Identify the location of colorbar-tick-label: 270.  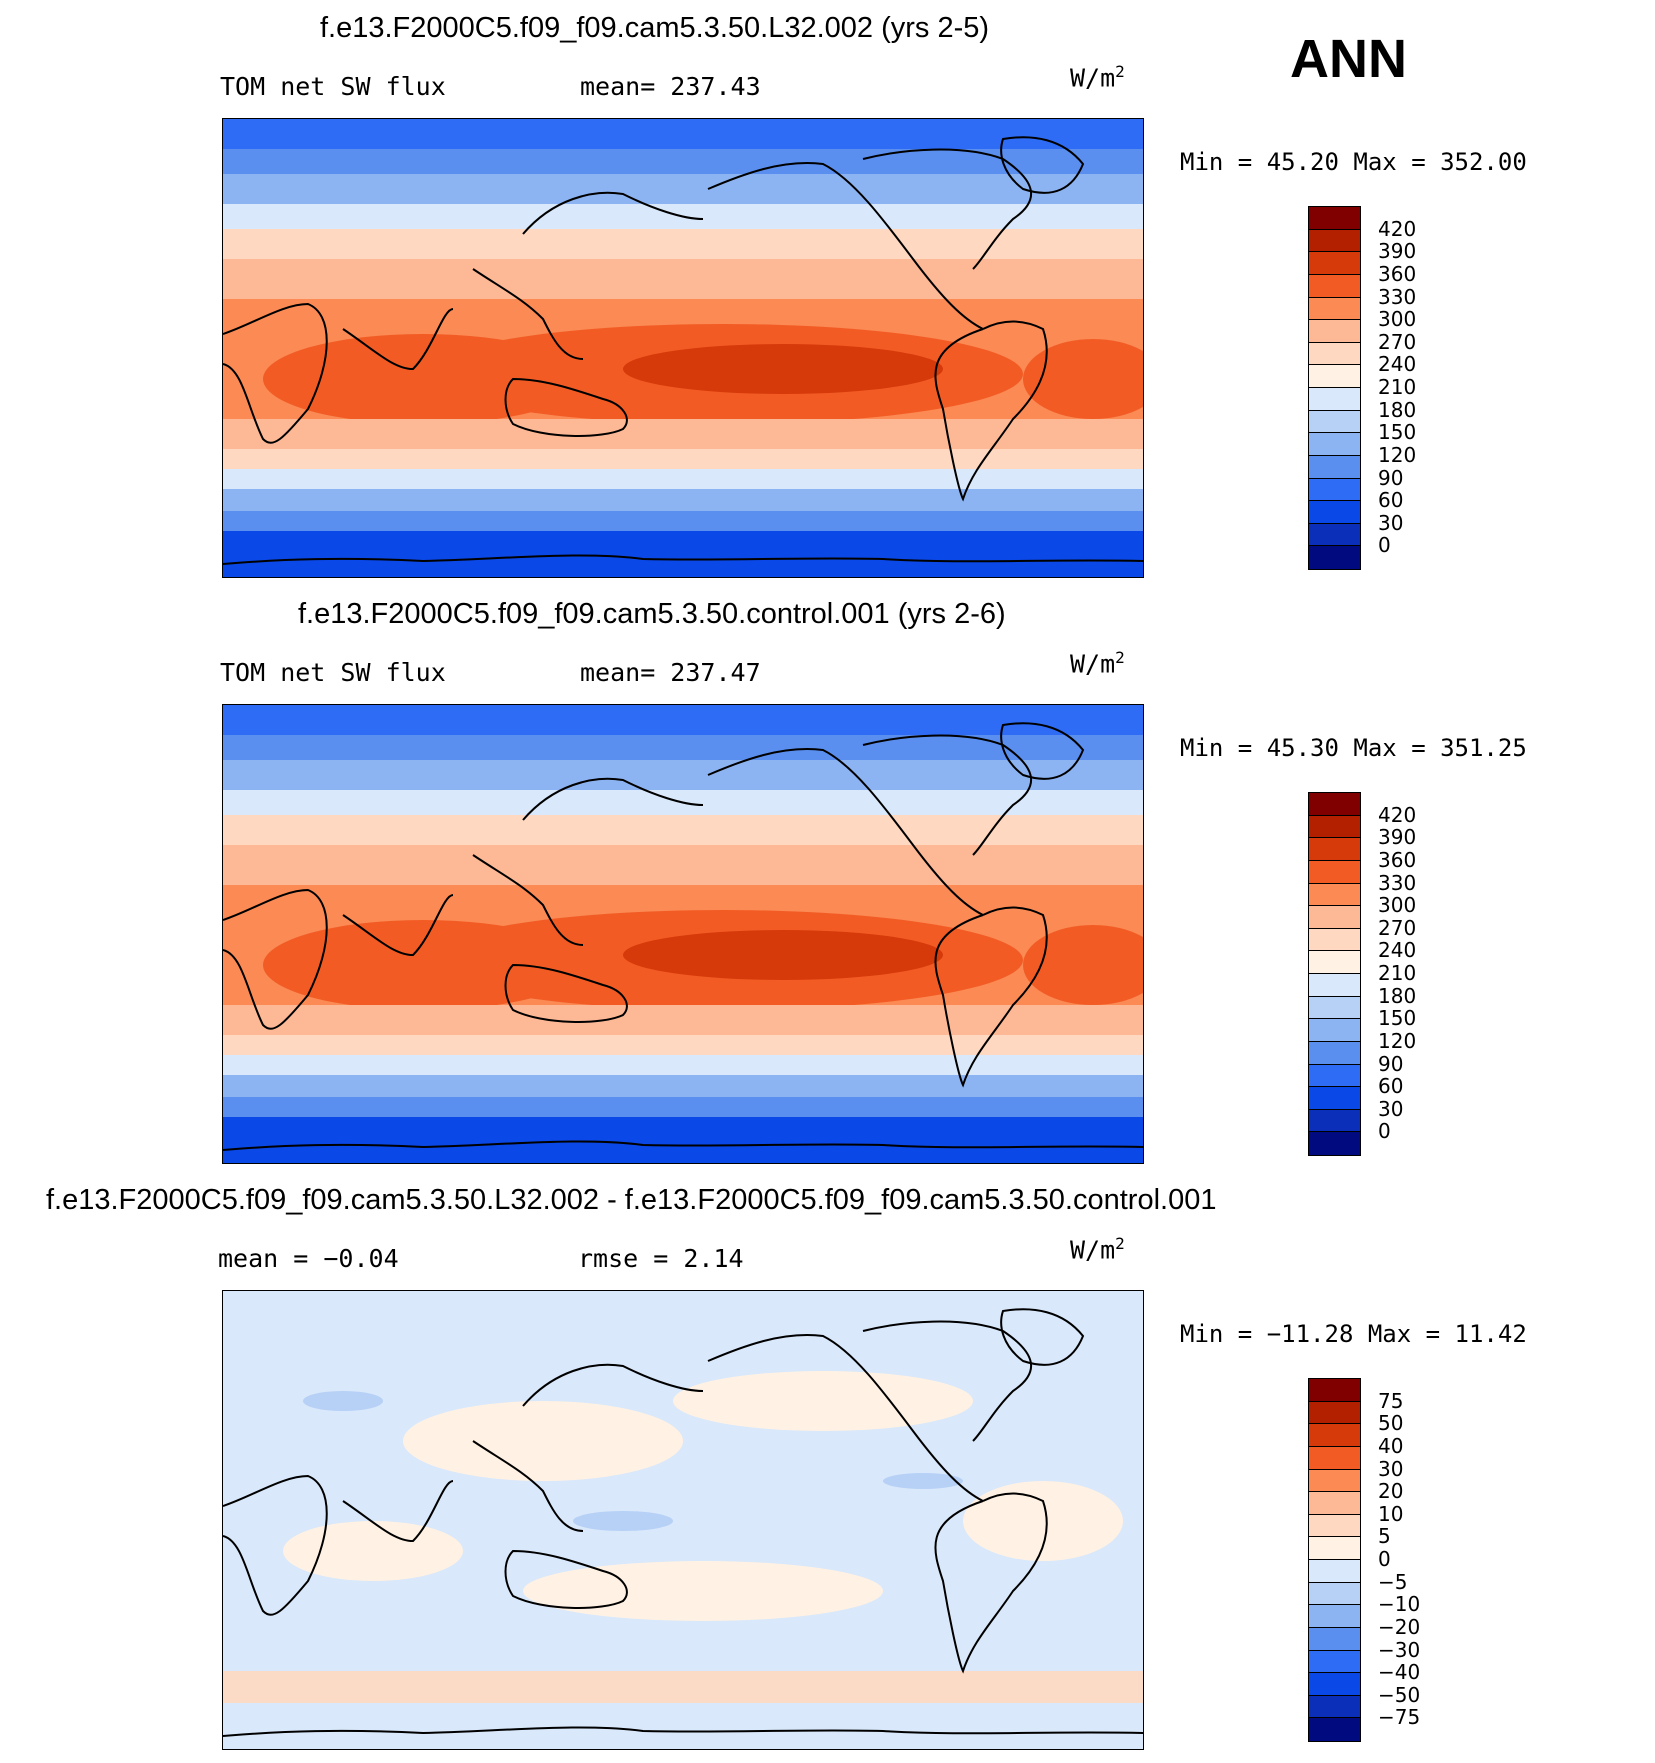
(1397, 341).